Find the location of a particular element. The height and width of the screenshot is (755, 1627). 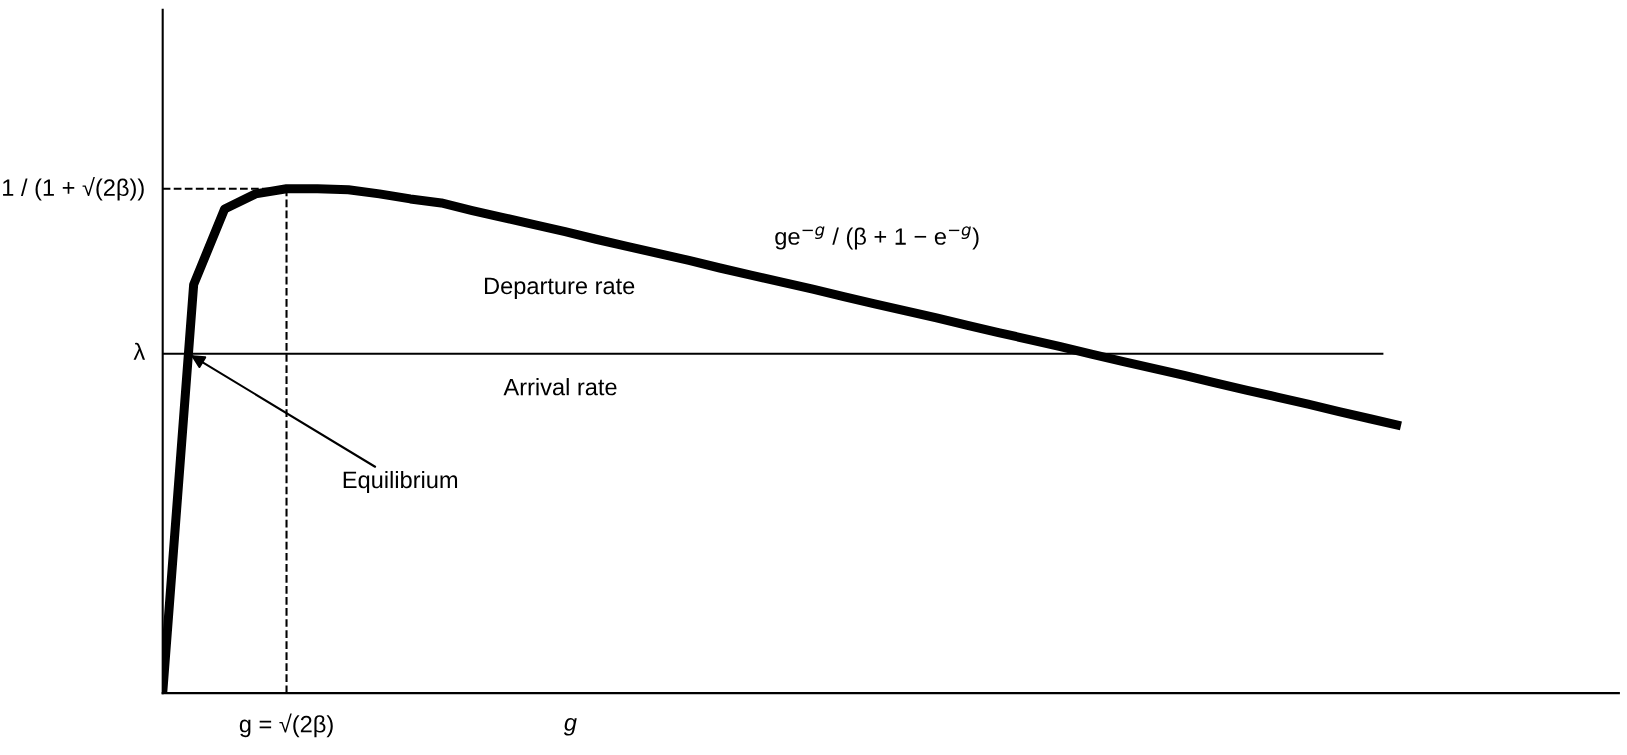

ref-line-label: 1 / (1 + √(2β)) is located at coordinates (73, 189).